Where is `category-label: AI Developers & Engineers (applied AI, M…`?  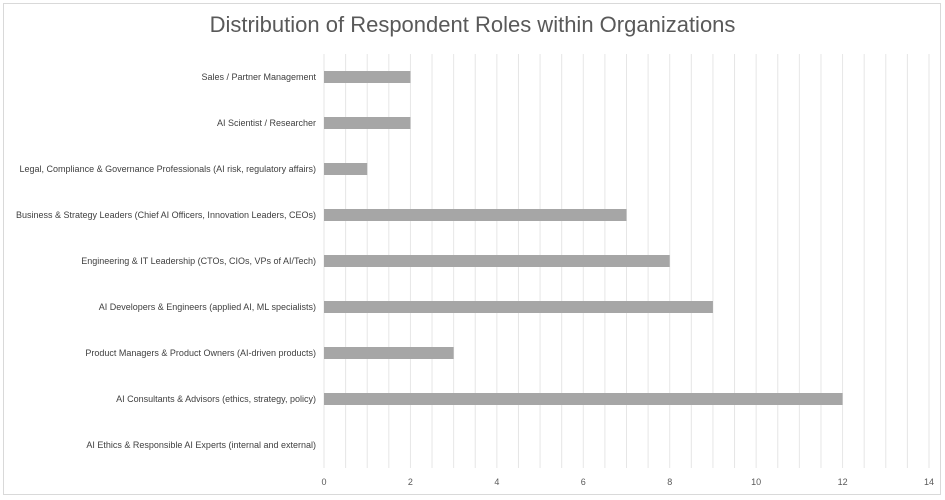
category-label: AI Developers & Engineers (applied AI, M… is located at coordinates (207, 307).